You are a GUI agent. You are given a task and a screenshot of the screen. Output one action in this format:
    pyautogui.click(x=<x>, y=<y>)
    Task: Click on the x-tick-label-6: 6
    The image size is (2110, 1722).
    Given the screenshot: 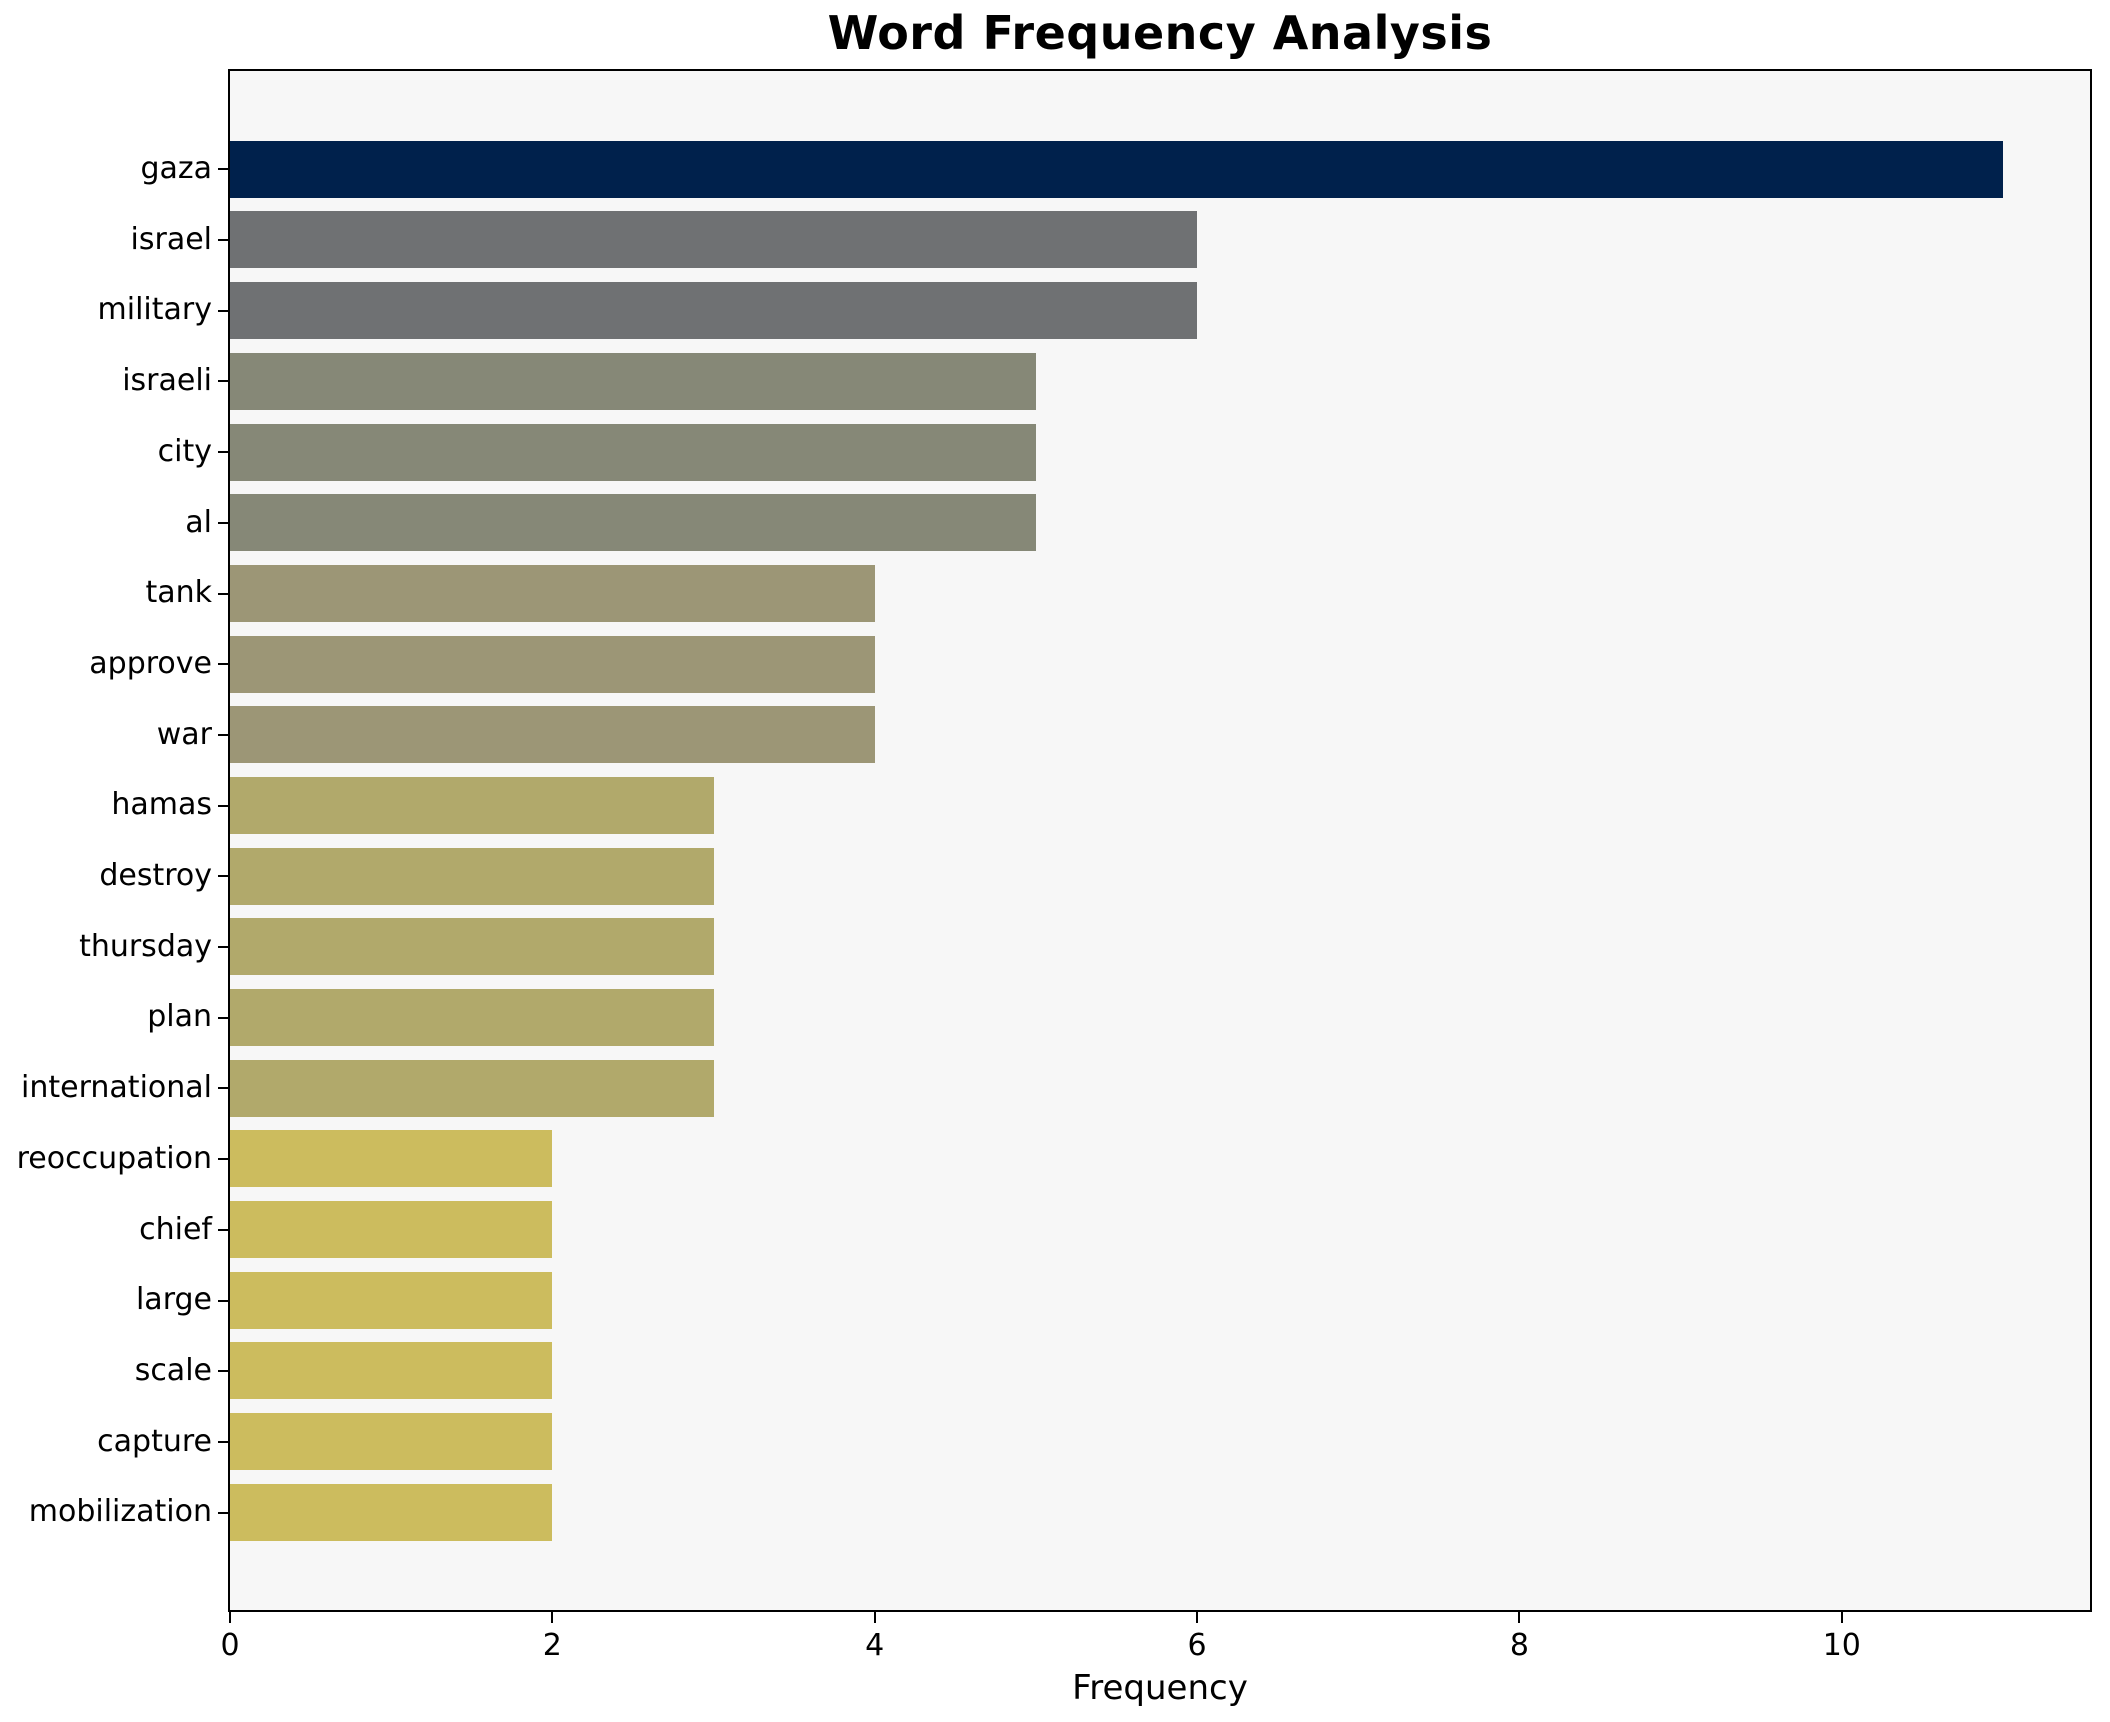 What is the action you would take?
    pyautogui.click(x=1197, y=1645)
    